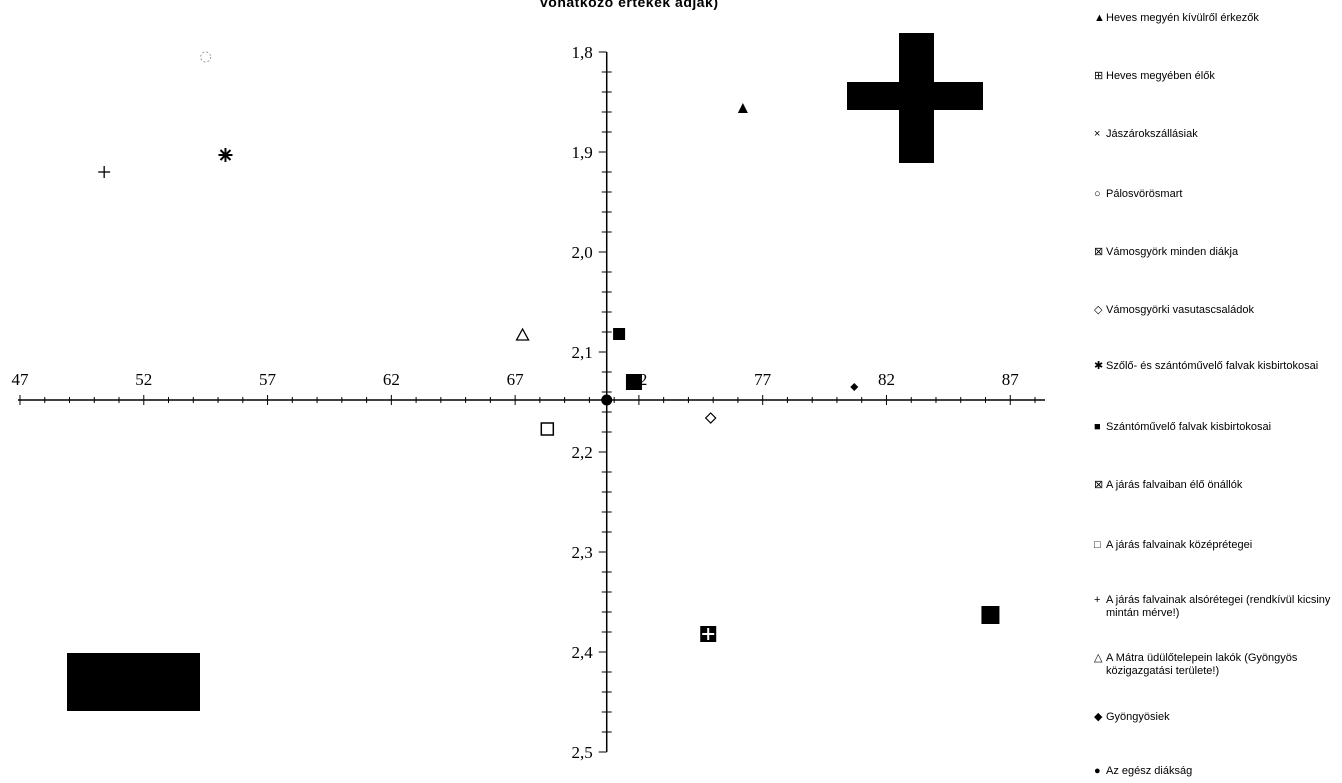 The height and width of the screenshot is (783, 1342). Describe the element at coordinates (581, 452) in the screenshot. I see `y-tick-label: 2,2` at that location.